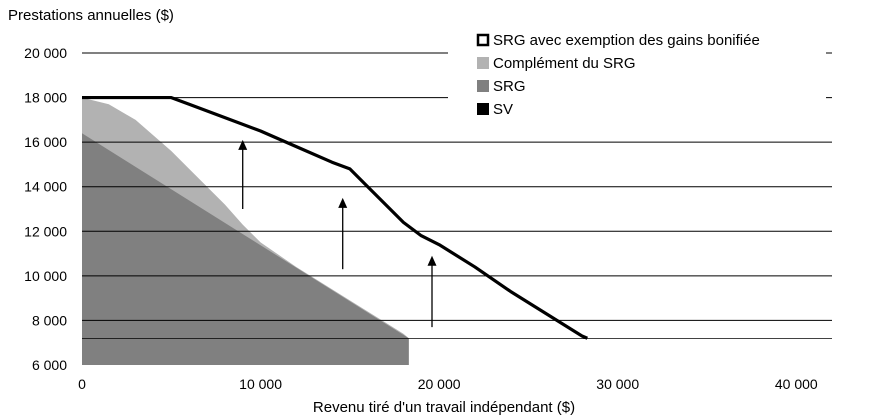 The height and width of the screenshot is (418, 873). Describe the element at coordinates (45, 231) in the screenshot. I see `y-tick-label: 12 000` at that location.